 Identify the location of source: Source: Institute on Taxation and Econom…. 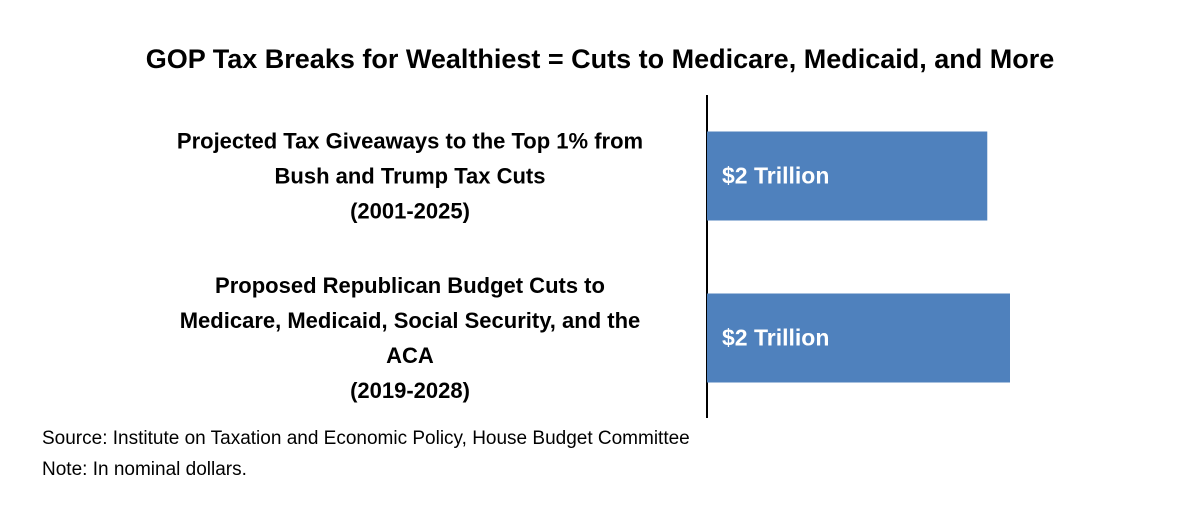
(366, 438).